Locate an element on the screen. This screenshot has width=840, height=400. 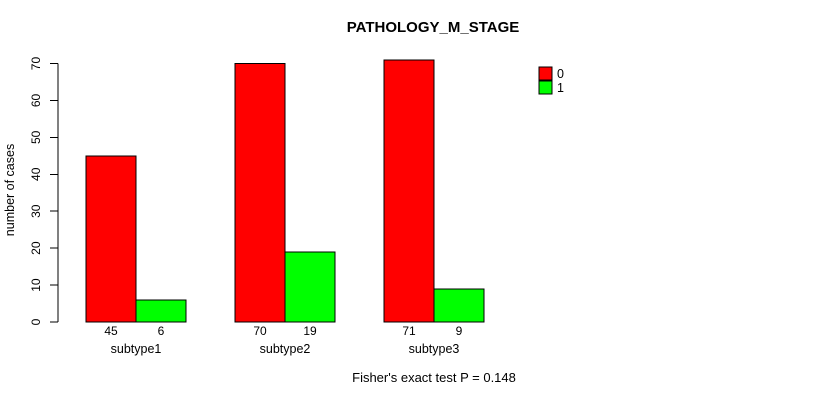
category-label-subtype3: subtype3 is located at coordinates (434, 349).